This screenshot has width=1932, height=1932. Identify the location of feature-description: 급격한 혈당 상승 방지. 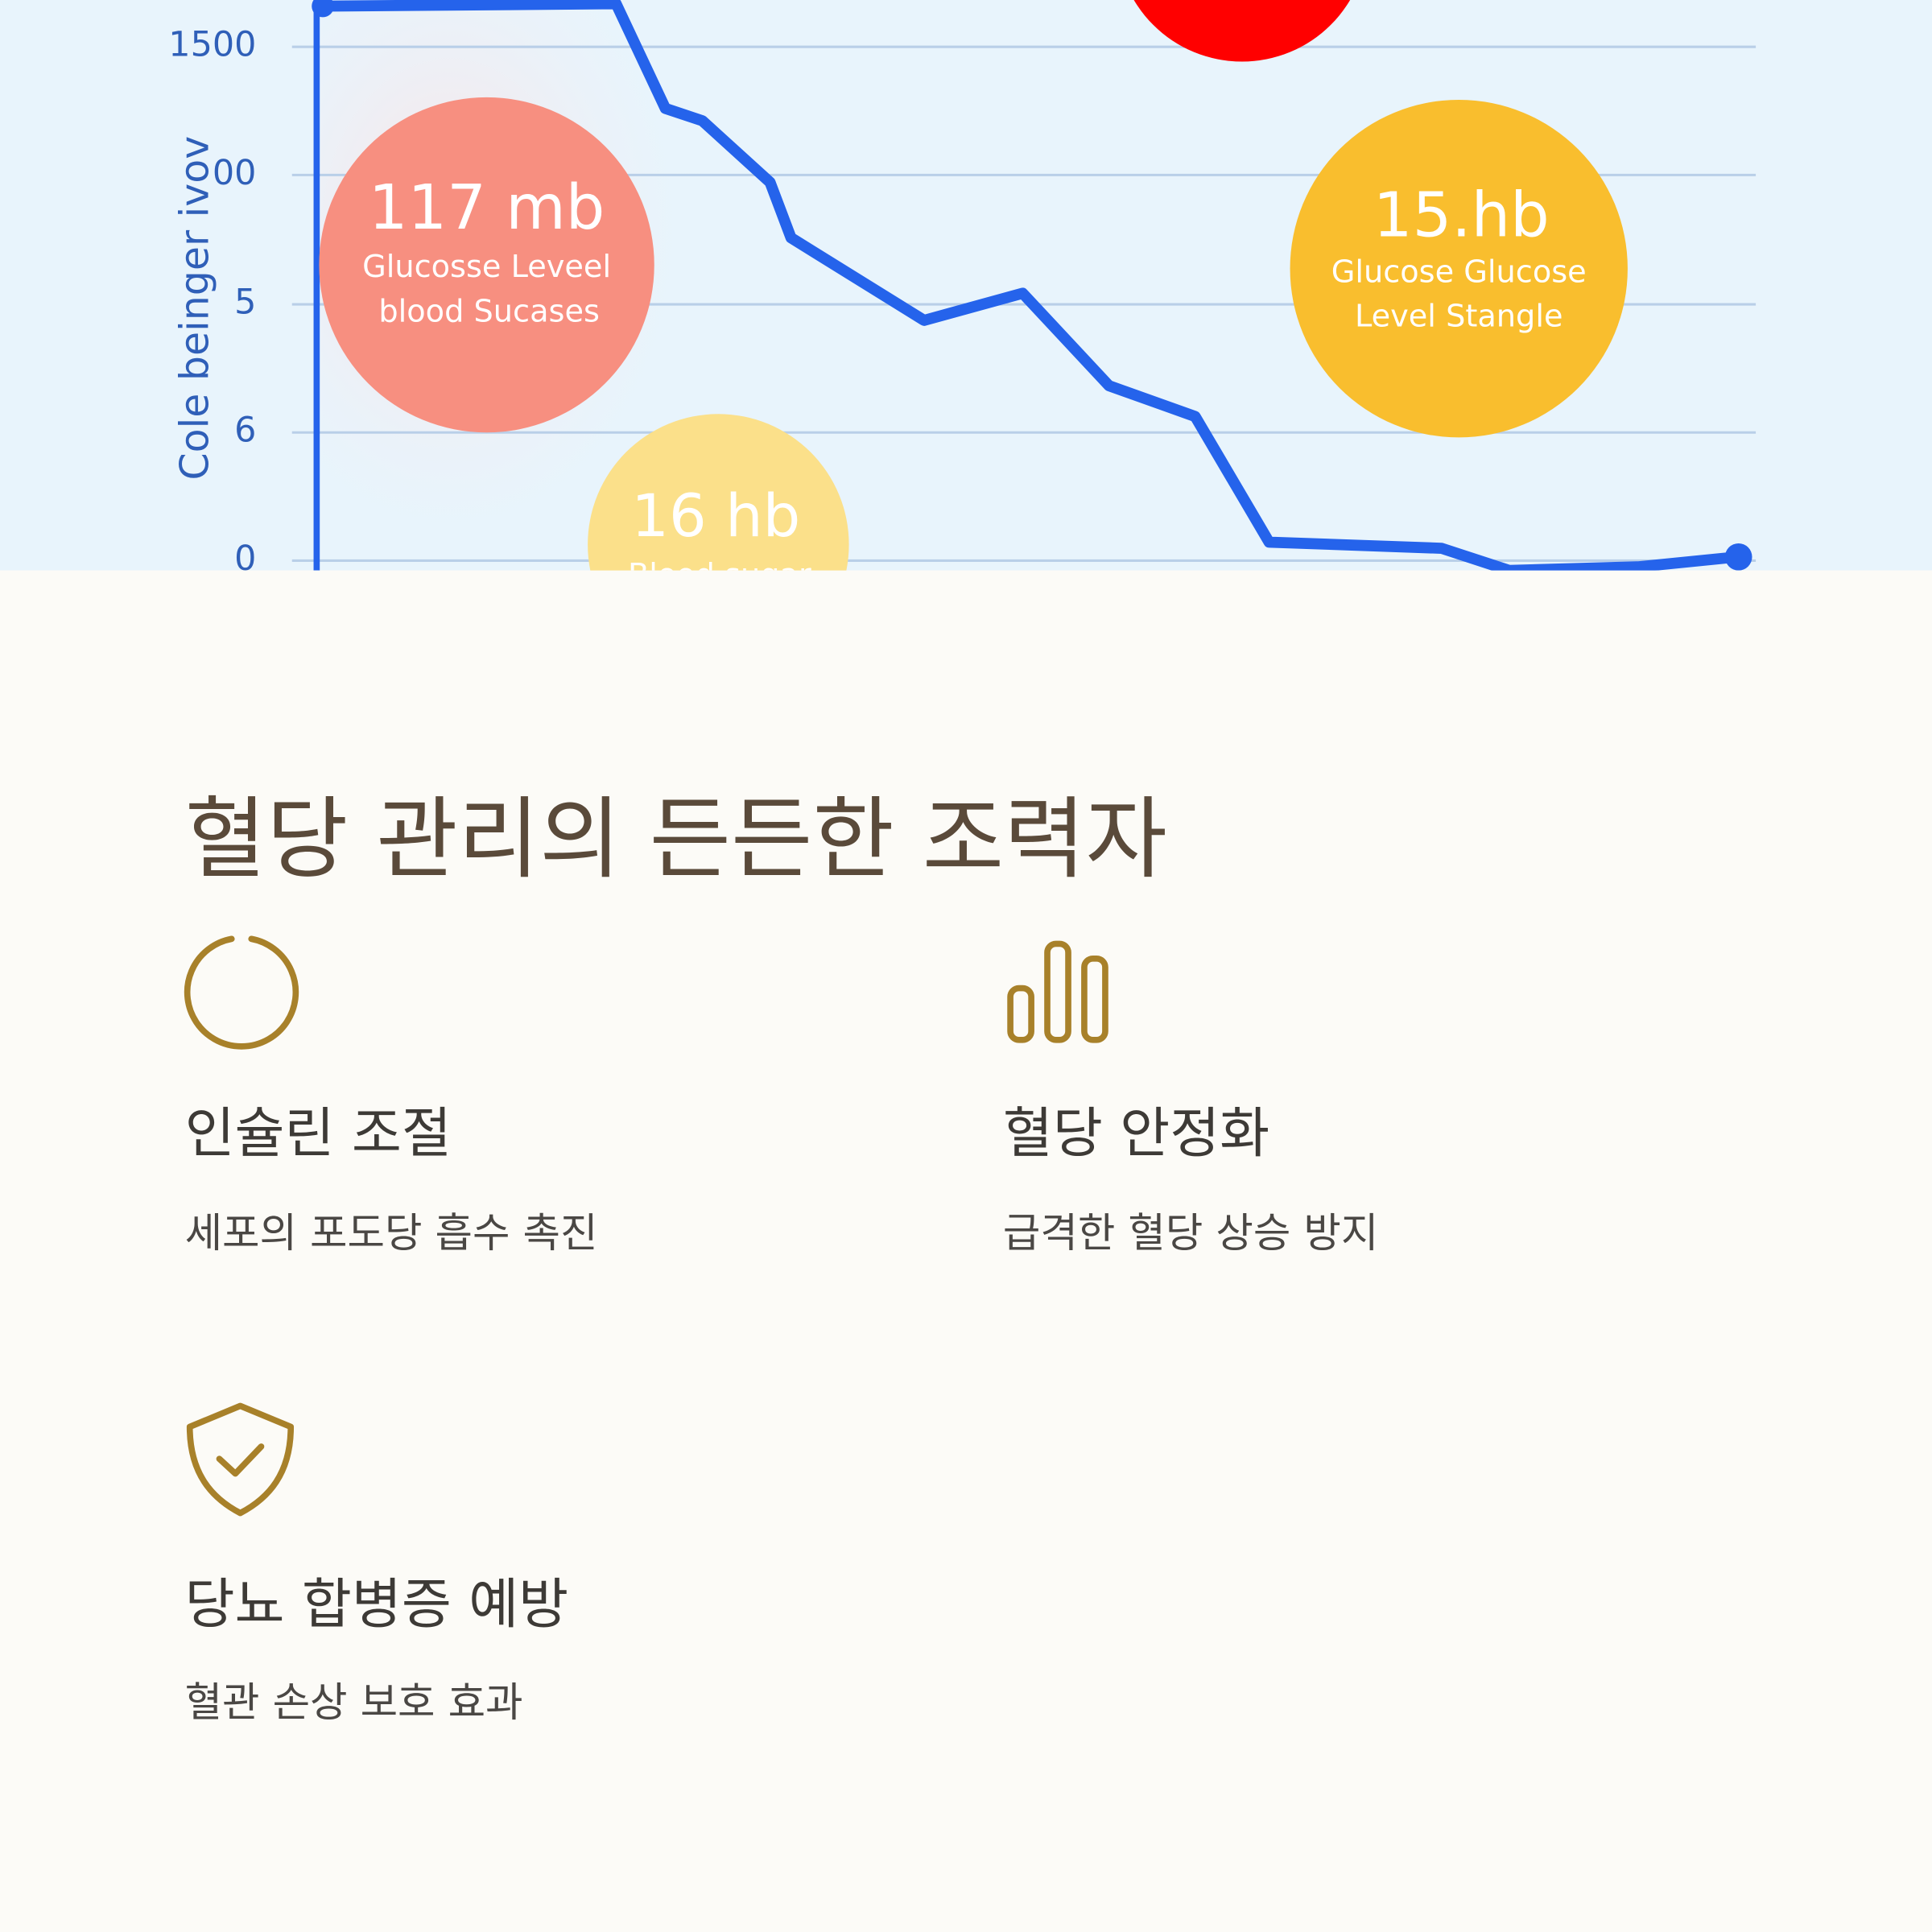
(1190, 1232).